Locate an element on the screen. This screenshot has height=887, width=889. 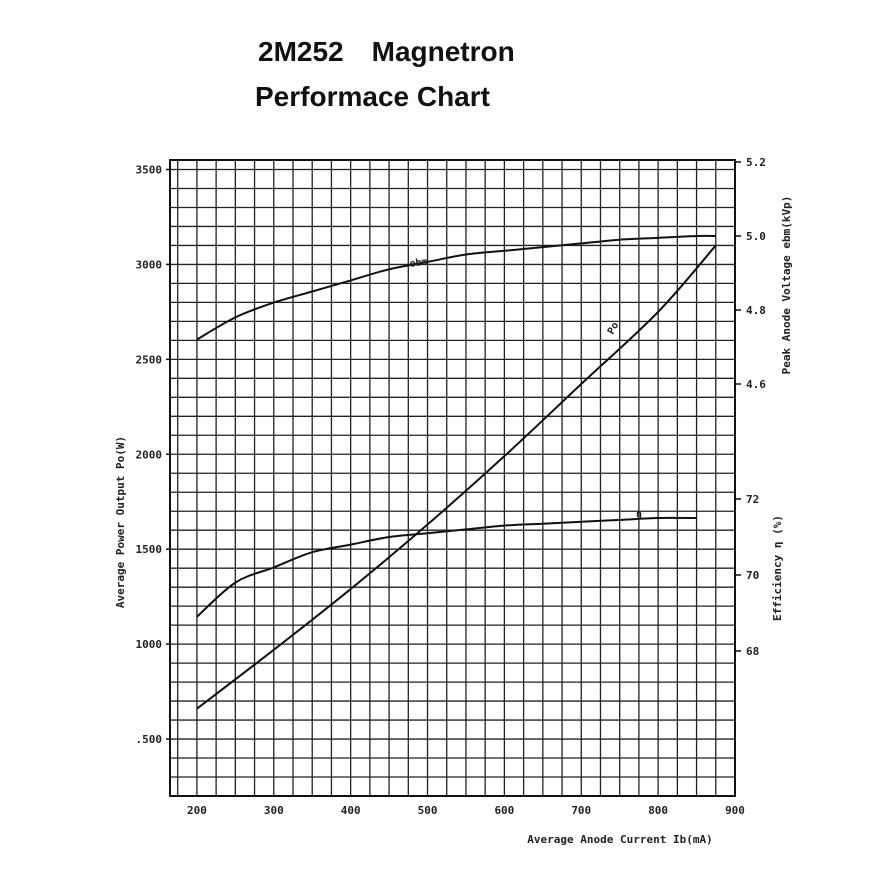
x-tick-label: 200 is located at coordinates (197, 810).